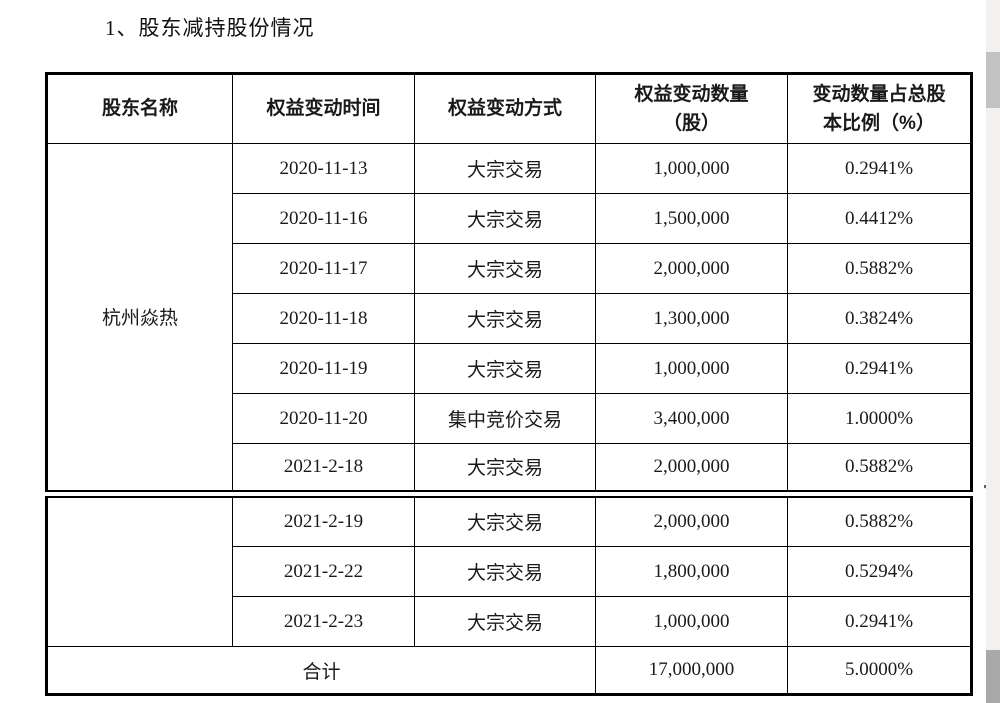  Describe the element at coordinates (323, 268) in the screenshot. I see `cell-date: 2020-11-17` at that location.